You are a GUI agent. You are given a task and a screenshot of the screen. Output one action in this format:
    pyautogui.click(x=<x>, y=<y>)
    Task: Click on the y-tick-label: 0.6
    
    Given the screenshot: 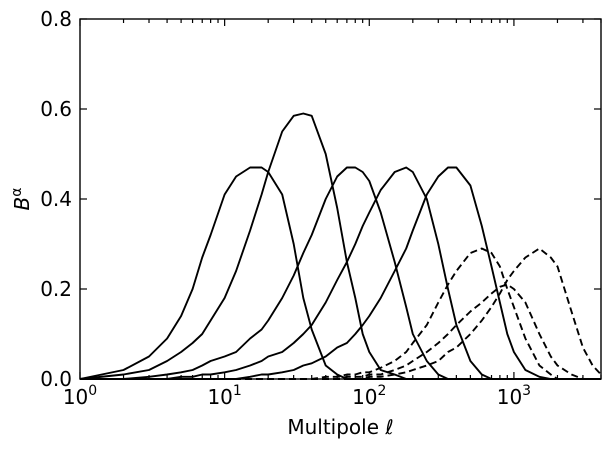 What is the action you would take?
    pyautogui.click(x=56, y=109)
    